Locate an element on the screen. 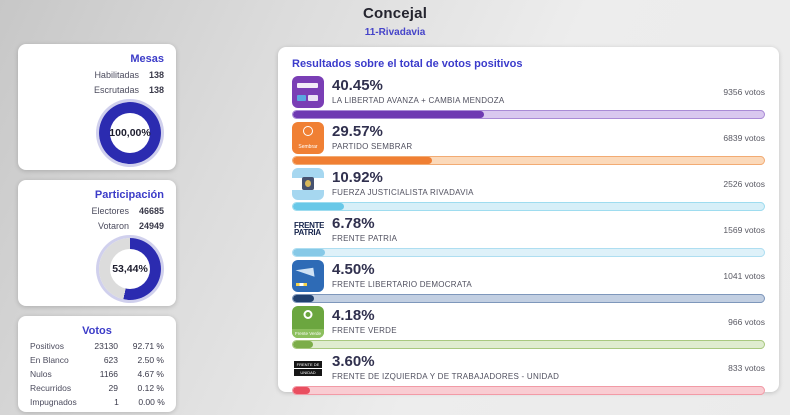 This screenshot has height=415, width=790. party-name: PARTIDO SEMBRAR is located at coordinates (372, 146).